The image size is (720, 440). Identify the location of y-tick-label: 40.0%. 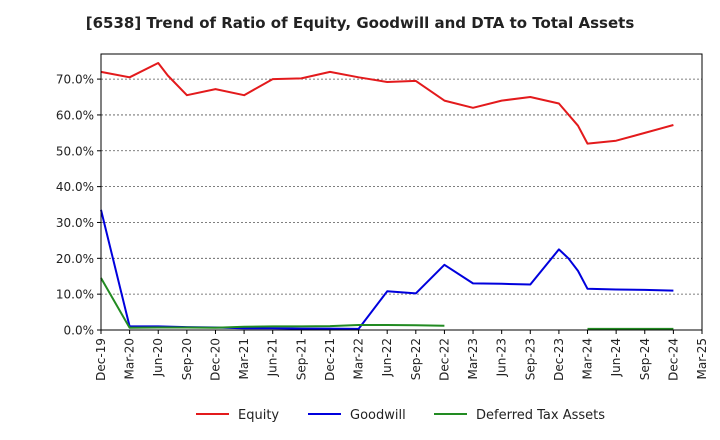
(75, 187).